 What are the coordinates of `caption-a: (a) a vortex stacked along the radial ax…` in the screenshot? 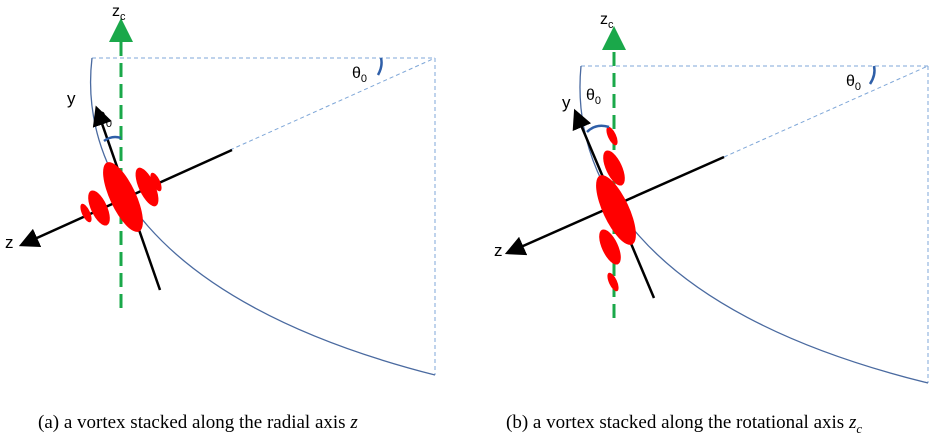 It's located at (198, 422).